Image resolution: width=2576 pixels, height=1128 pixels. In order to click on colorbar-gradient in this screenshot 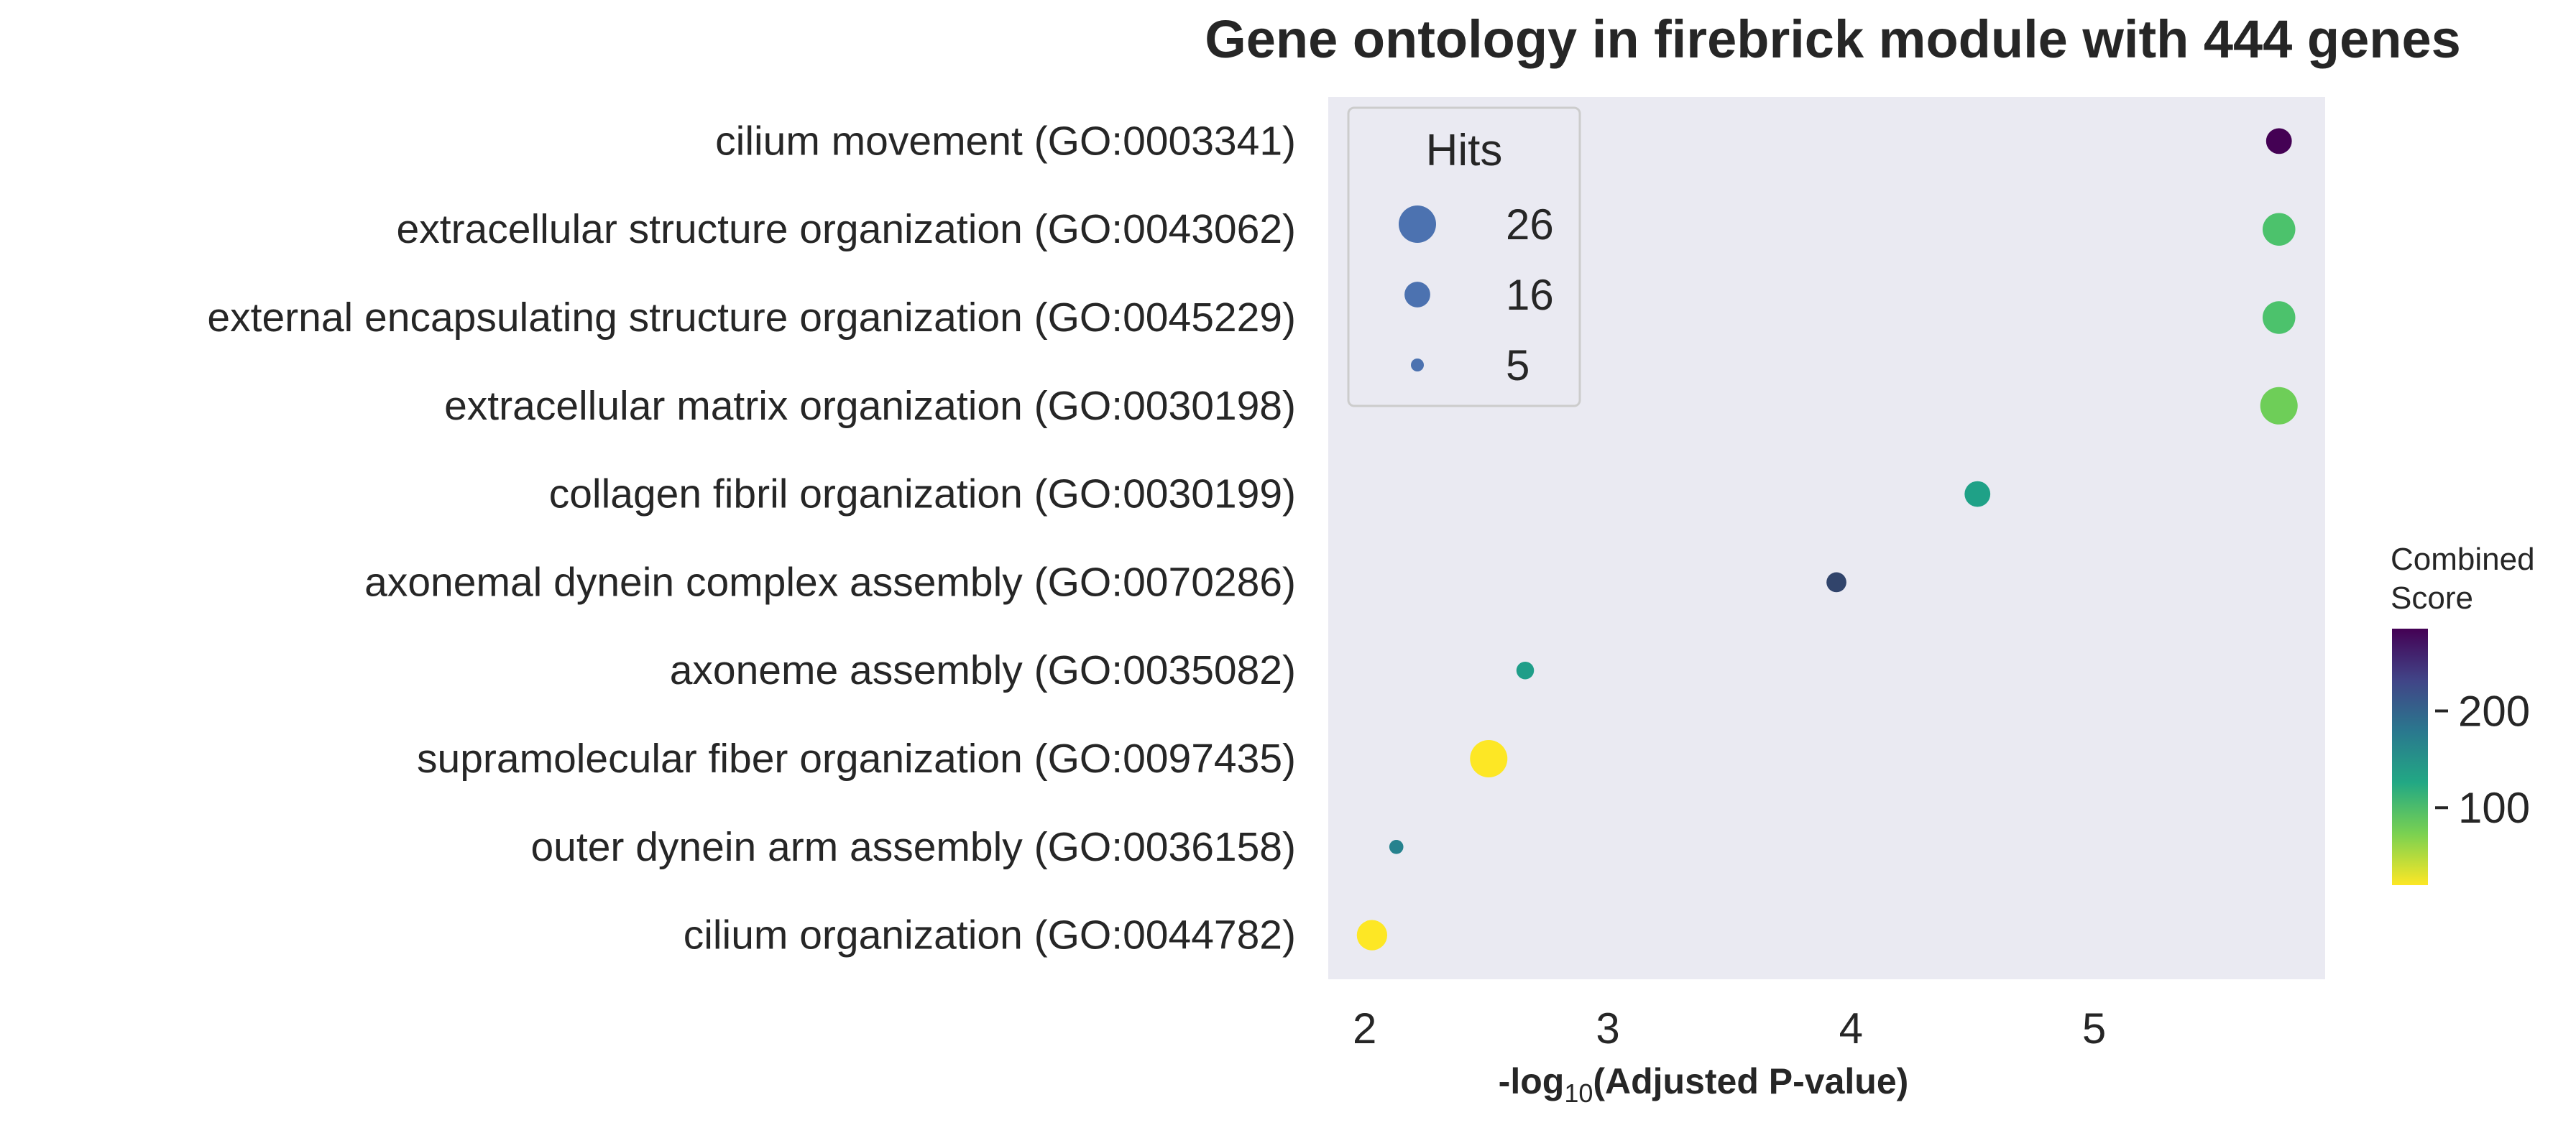, I will do `click(2410, 757)`.